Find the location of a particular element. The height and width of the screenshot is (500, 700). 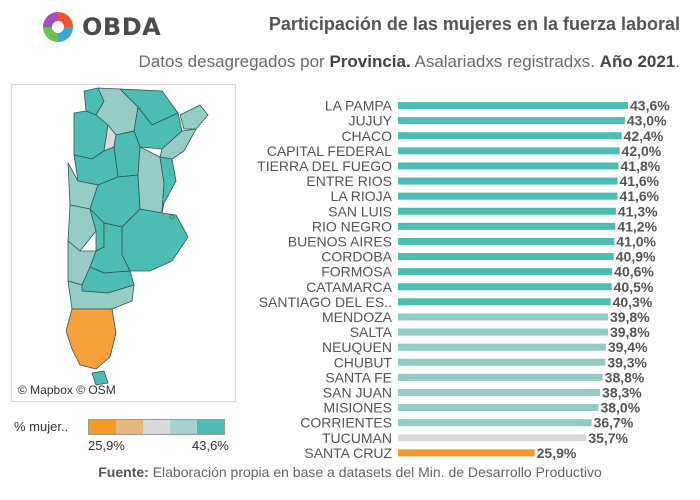

value-label: 39,3% is located at coordinates (627, 362).